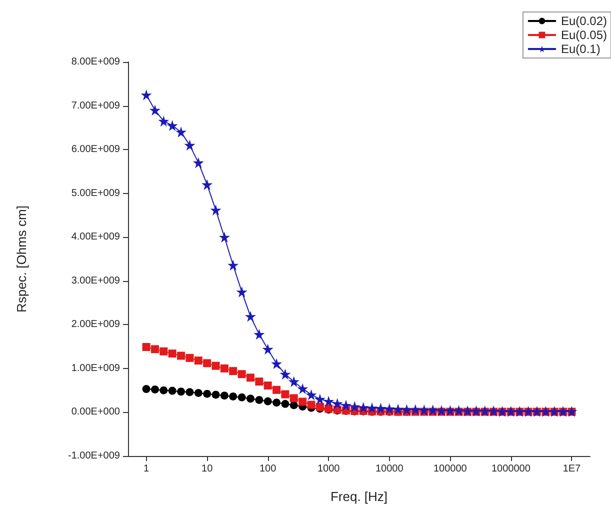 The width and height of the screenshot is (611, 516). Describe the element at coordinates (95, 62) in the screenshot. I see `y-tick-label: 8.00E+009` at that location.